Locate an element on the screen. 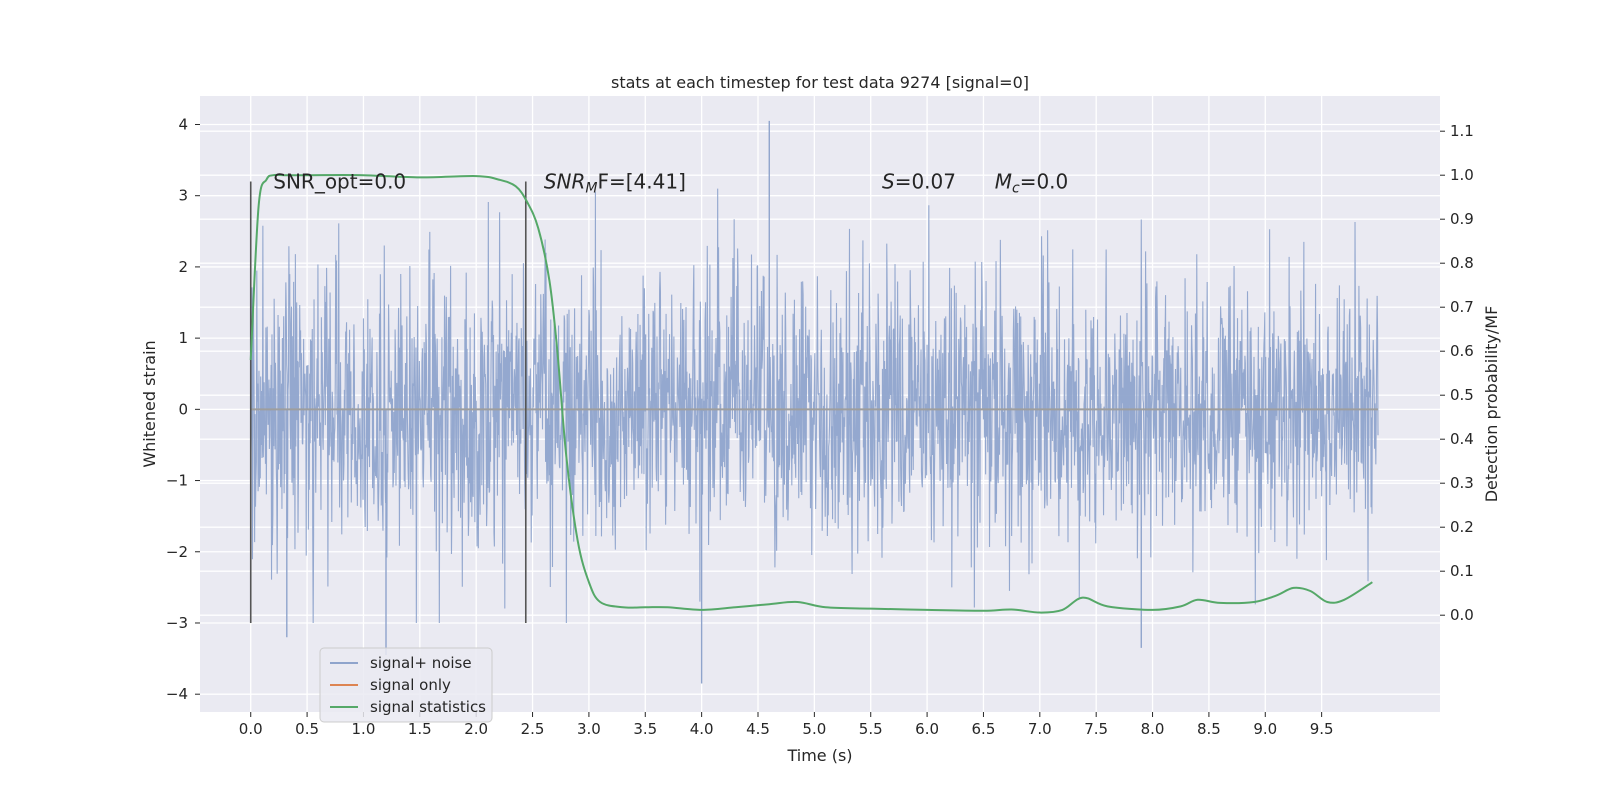 The height and width of the screenshot is (800, 1600). x-tick-label: 2.5 is located at coordinates (533, 729).